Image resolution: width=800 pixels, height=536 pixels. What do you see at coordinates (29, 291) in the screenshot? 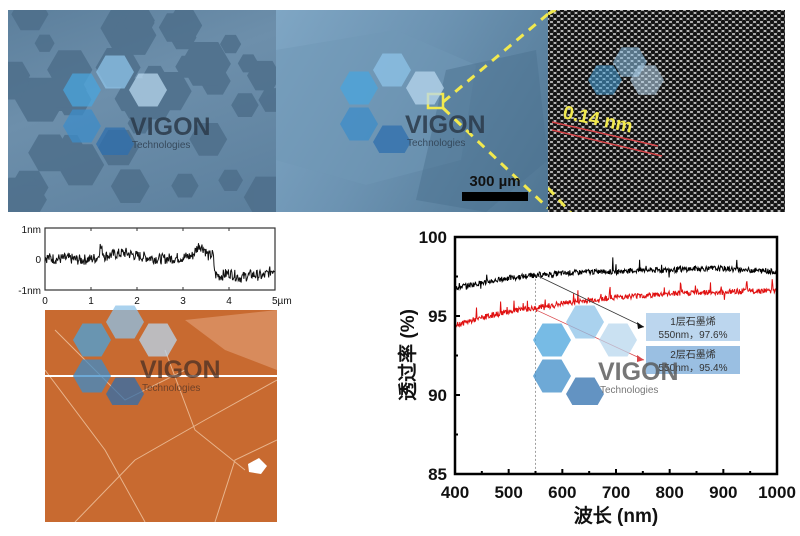
I see `profile-y-tick: -1nm` at bounding box center [29, 291].